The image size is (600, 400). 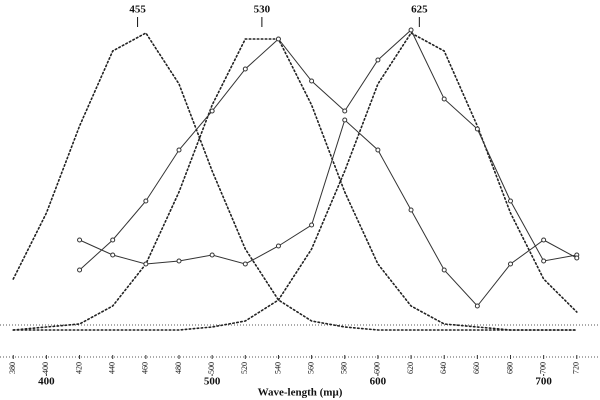 I want to click on x-tick-label: 660, so click(x=476, y=368).